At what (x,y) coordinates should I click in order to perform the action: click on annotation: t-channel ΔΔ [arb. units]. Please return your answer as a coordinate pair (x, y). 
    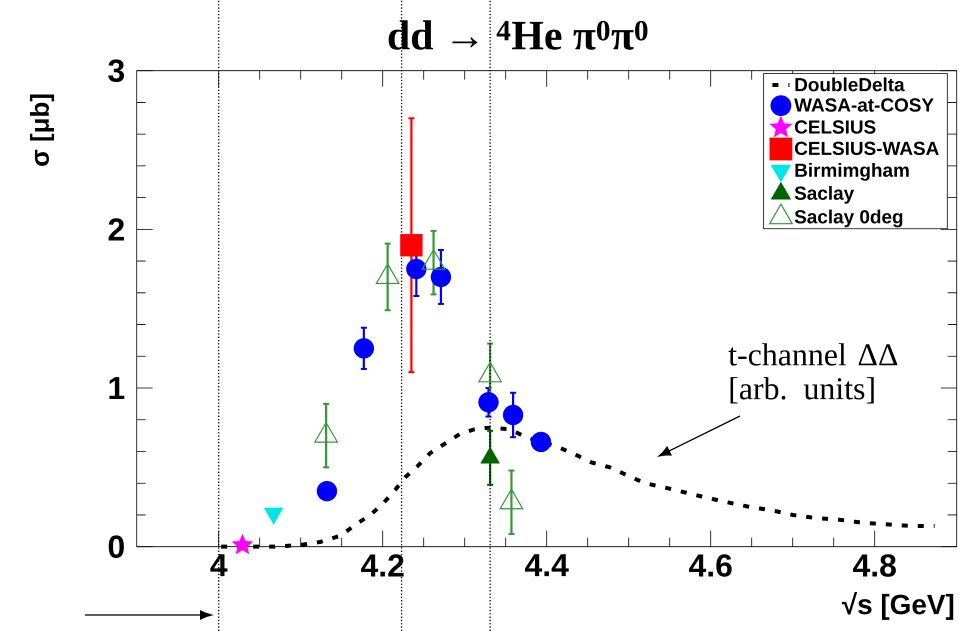
    Looking at the image, I should click on (813, 373).